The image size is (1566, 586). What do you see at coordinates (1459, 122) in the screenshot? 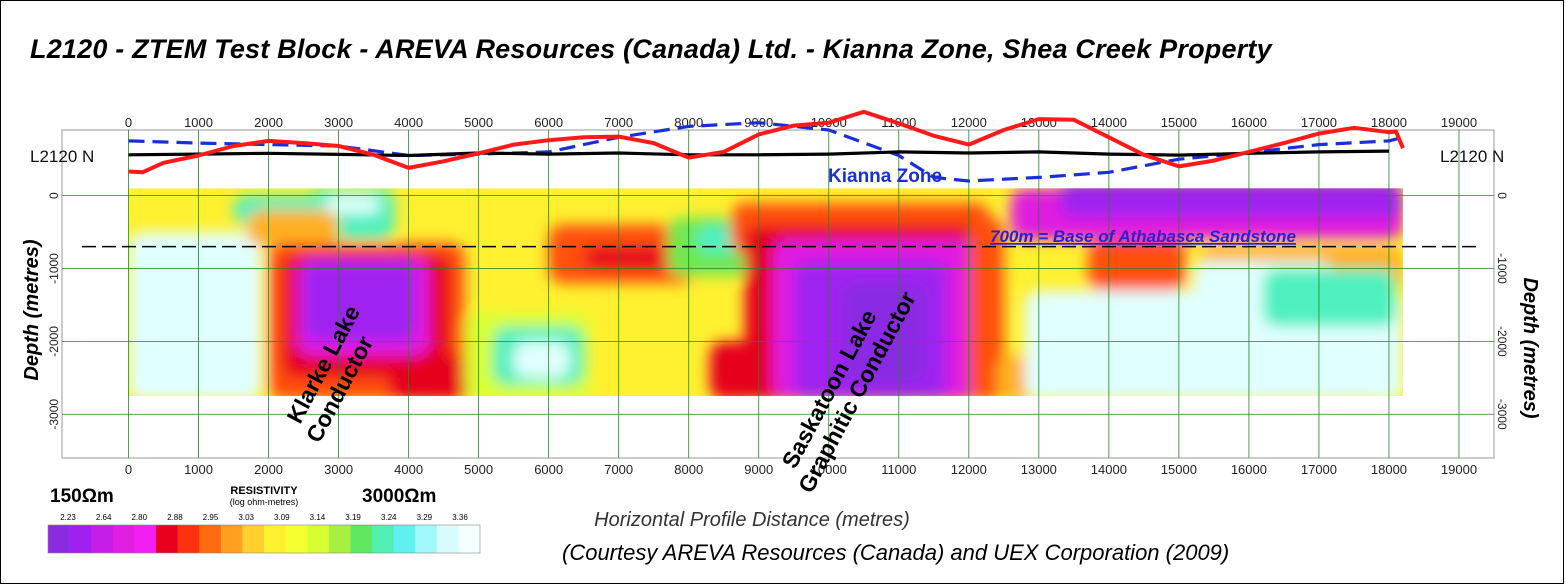
I see `x-tick-label-top: 19000` at bounding box center [1459, 122].